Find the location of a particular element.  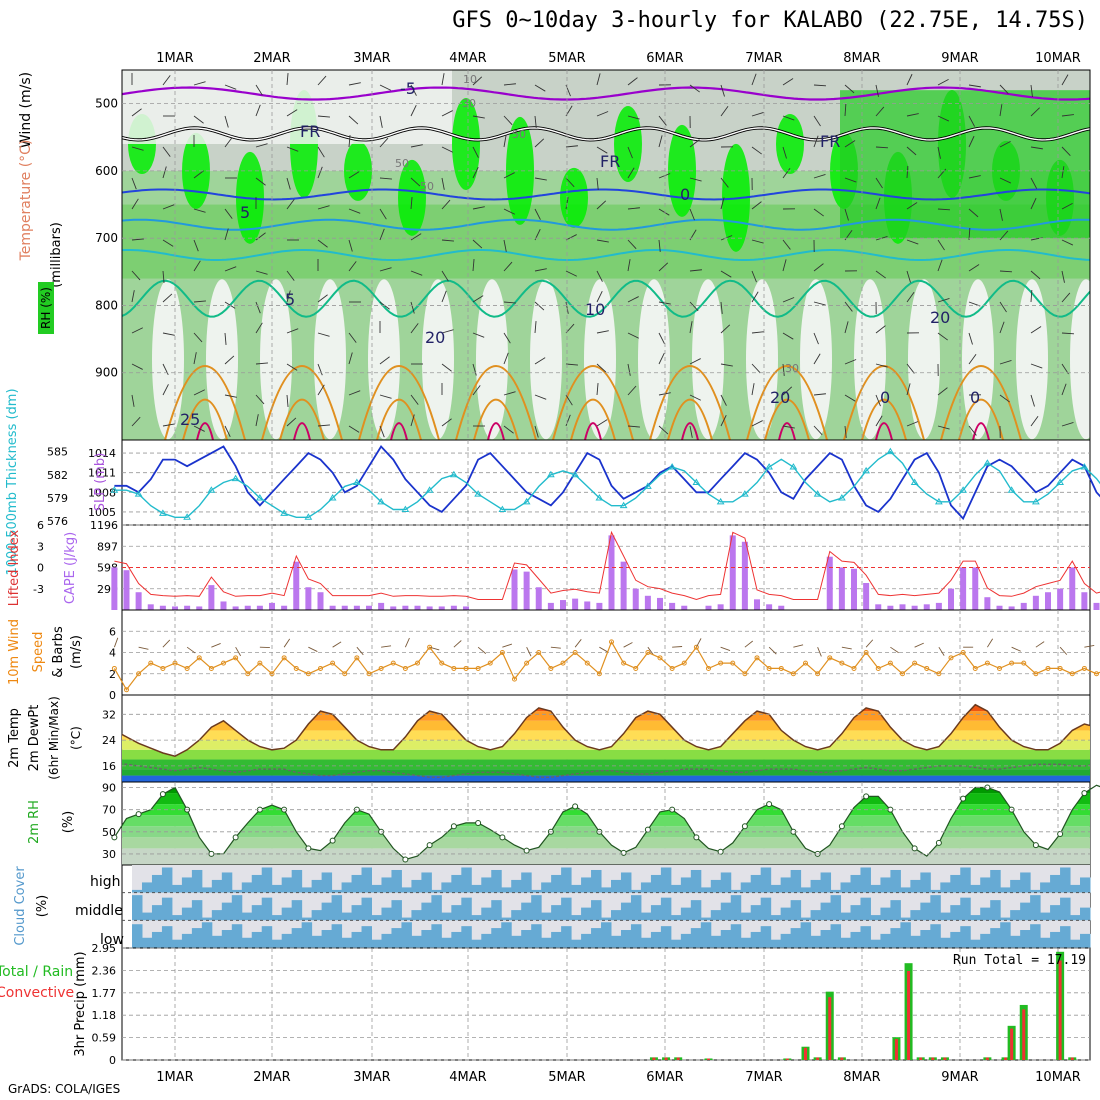

date-label-bottom: 2MAR is located at coordinates (271, 1077).